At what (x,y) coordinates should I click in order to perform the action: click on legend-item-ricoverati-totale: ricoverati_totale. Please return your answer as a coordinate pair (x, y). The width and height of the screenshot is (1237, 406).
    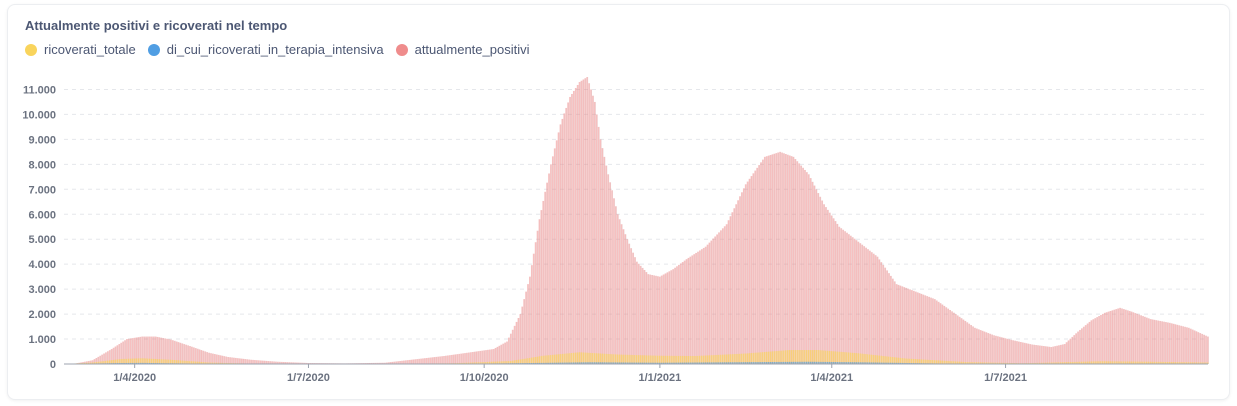
    Looking at the image, I should click on (80, 49).